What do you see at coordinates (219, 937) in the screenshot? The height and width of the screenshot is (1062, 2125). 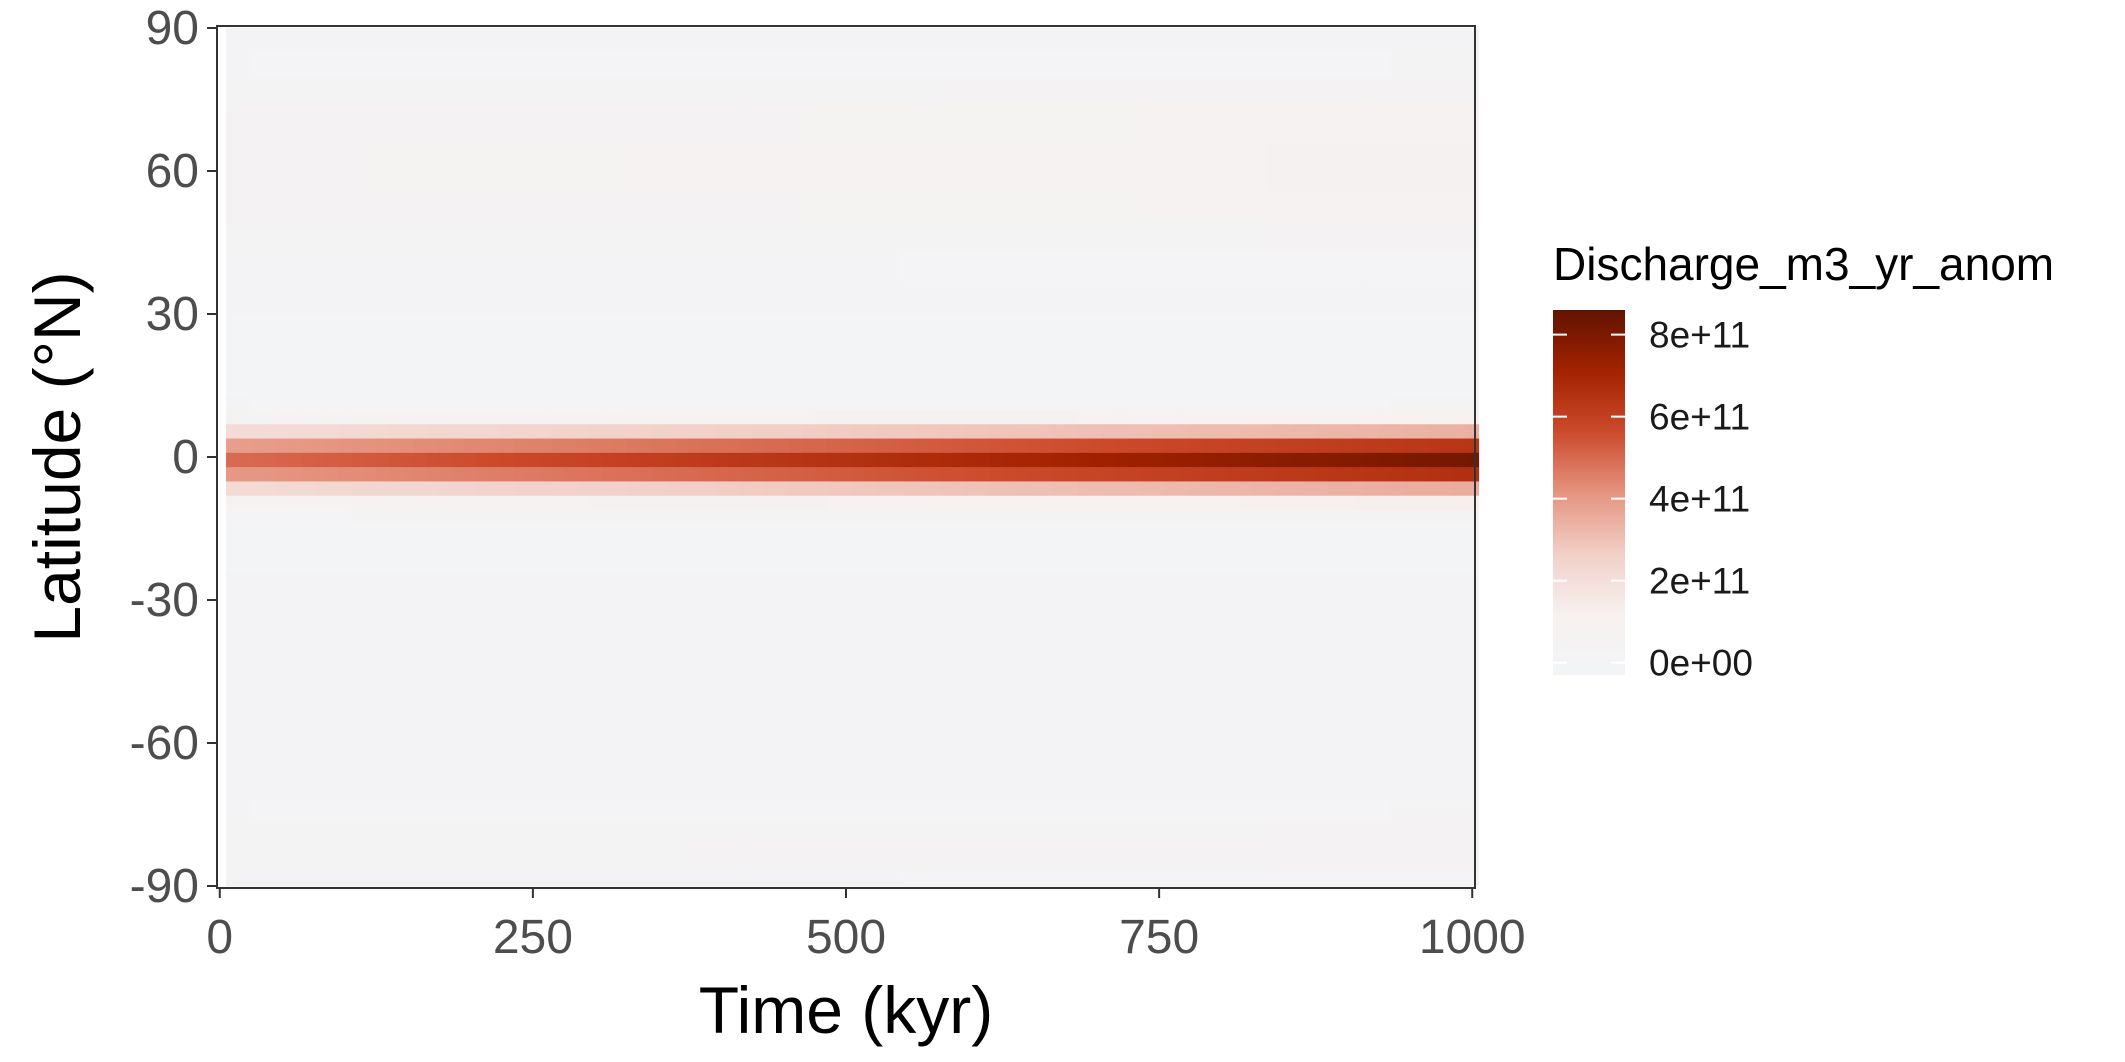 I see `x-tick-label: 0` at bounding box center [219, 937].